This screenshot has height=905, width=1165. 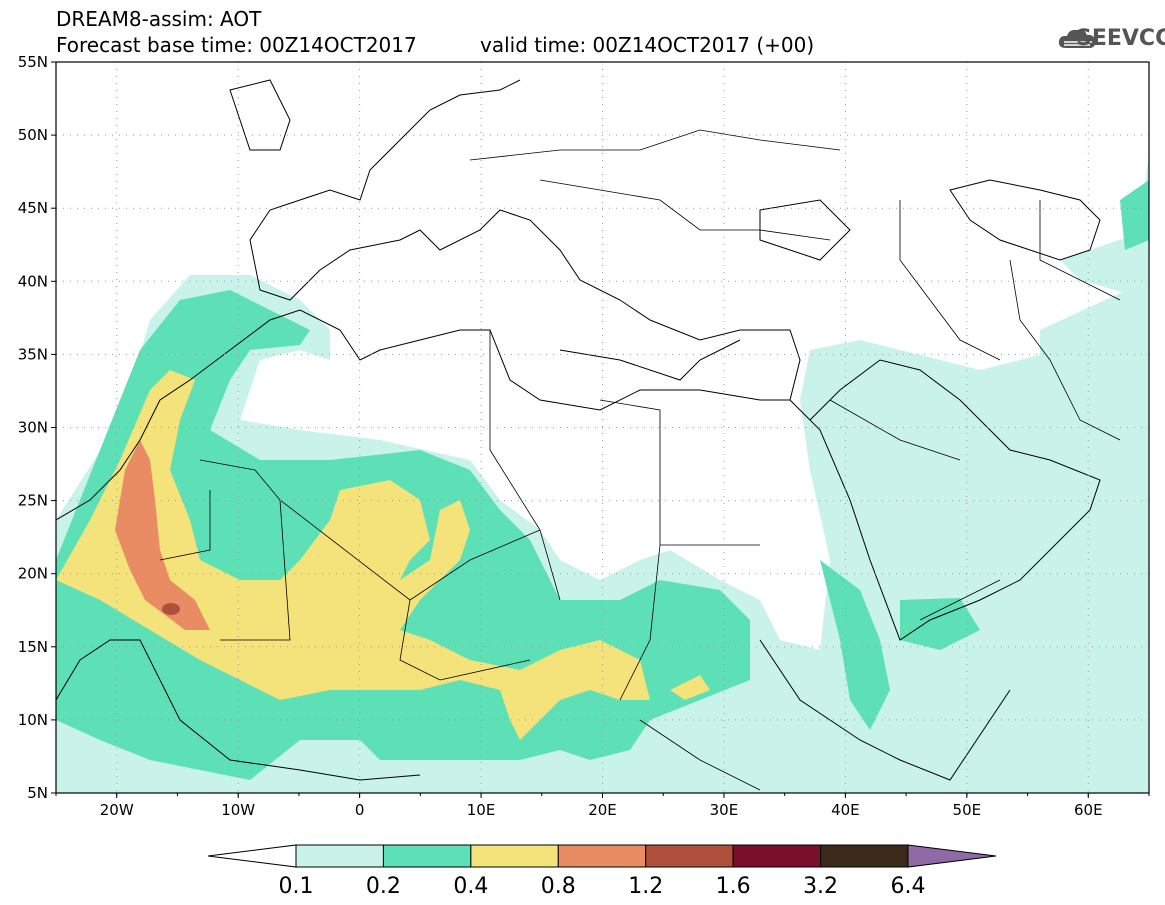 I want to click on colorbar-label: 1.2, so click(x=645, y=886).